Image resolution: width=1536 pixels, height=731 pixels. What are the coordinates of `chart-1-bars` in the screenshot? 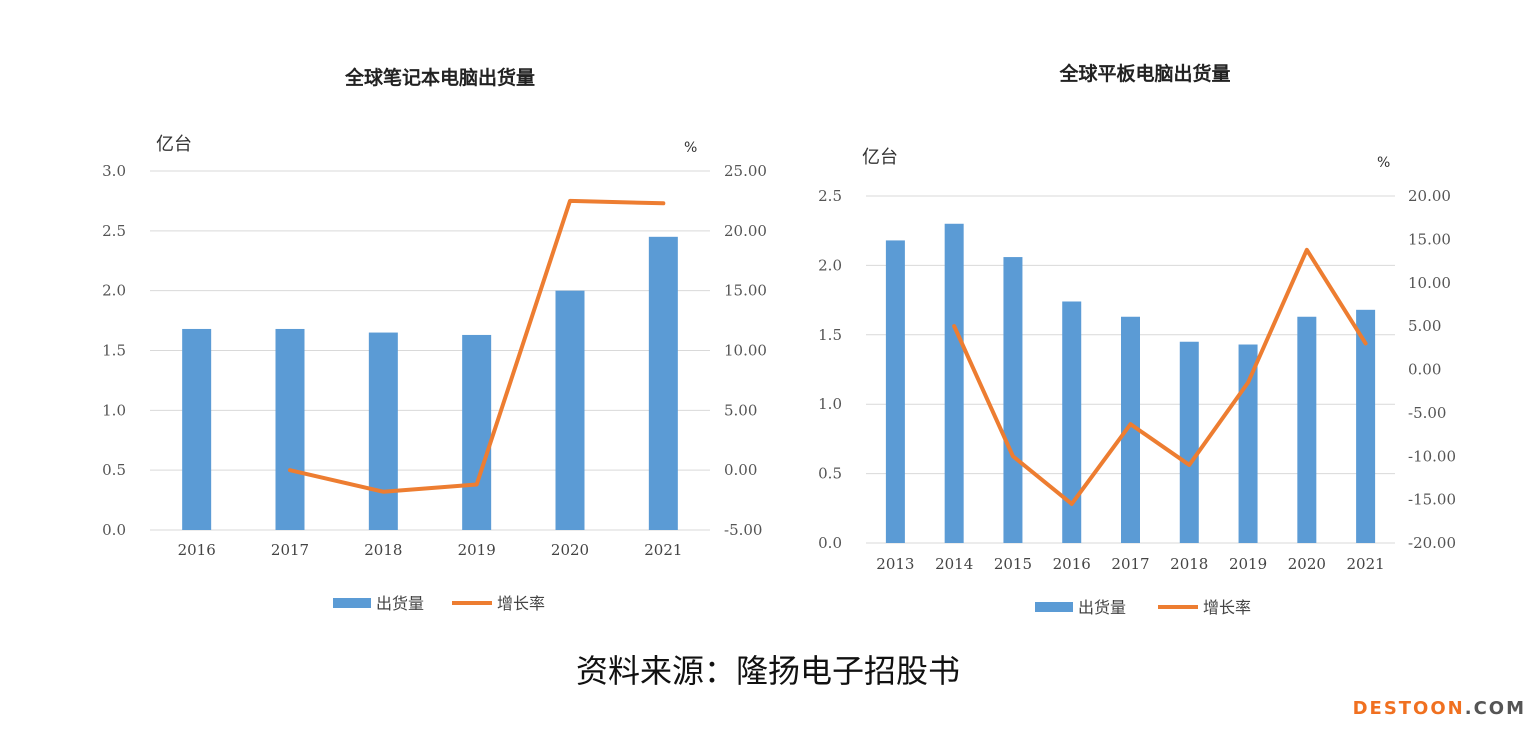 It's located at (430, 383).